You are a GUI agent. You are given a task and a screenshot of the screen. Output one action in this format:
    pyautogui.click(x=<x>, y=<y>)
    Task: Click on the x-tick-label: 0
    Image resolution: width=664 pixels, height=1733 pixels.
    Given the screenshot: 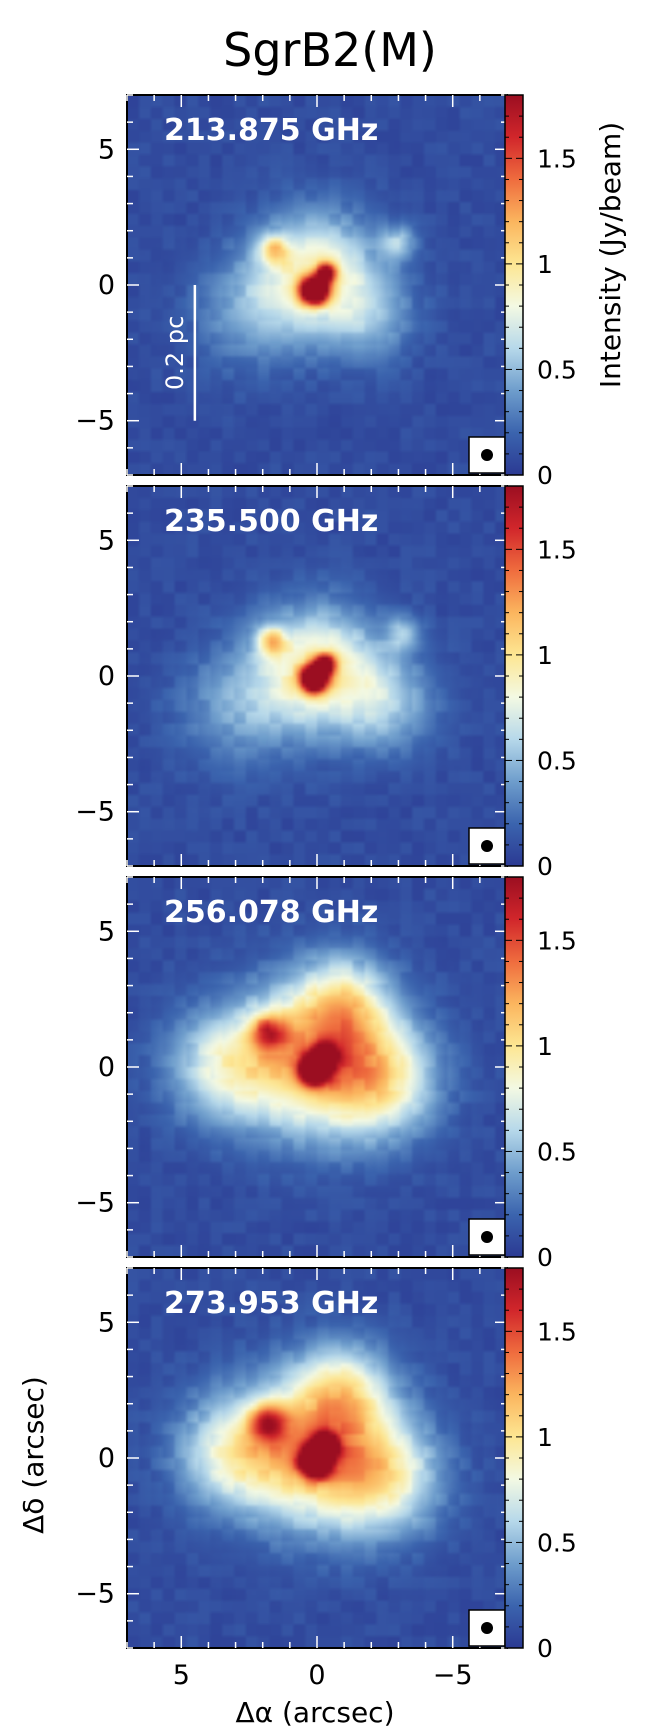 What is the action you would take?
    pyautogui.click(x=316, y=1675)
    